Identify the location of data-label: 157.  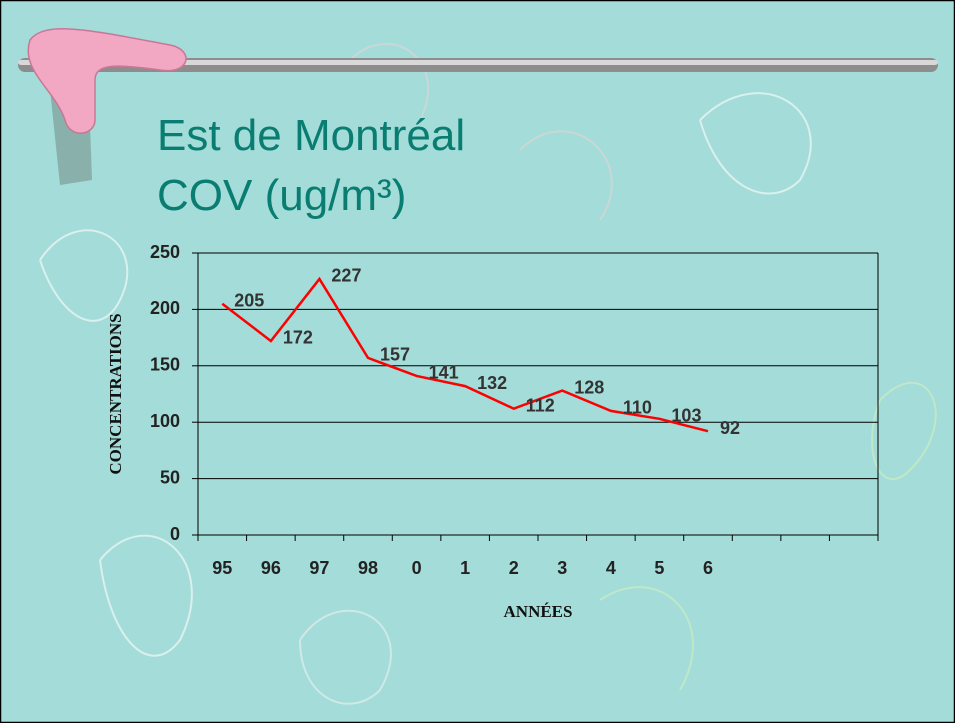
(395, 355).